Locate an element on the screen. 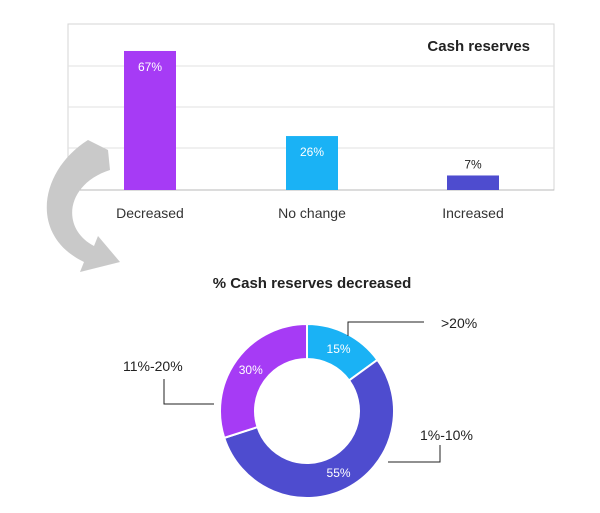 This screenshot has width=600, height=513. curved-arrow-icon is located at coordinates (83, 206).